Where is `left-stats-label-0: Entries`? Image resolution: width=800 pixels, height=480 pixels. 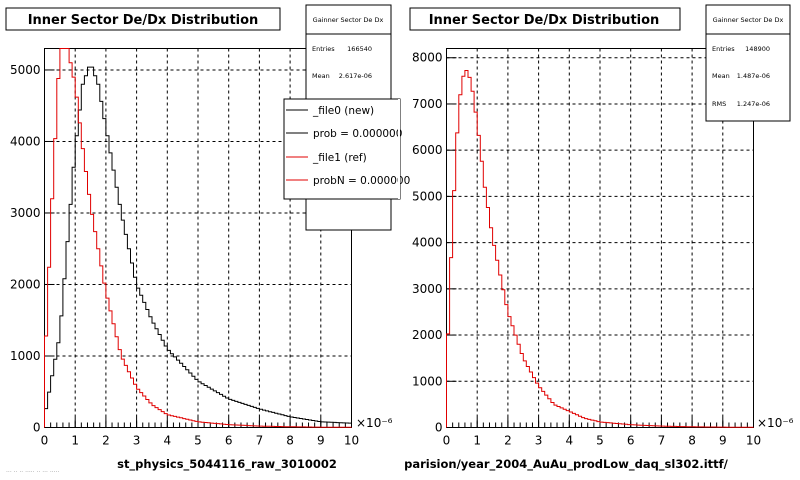
left-stats-label-0: Entries is located at coordinates (323, 49).